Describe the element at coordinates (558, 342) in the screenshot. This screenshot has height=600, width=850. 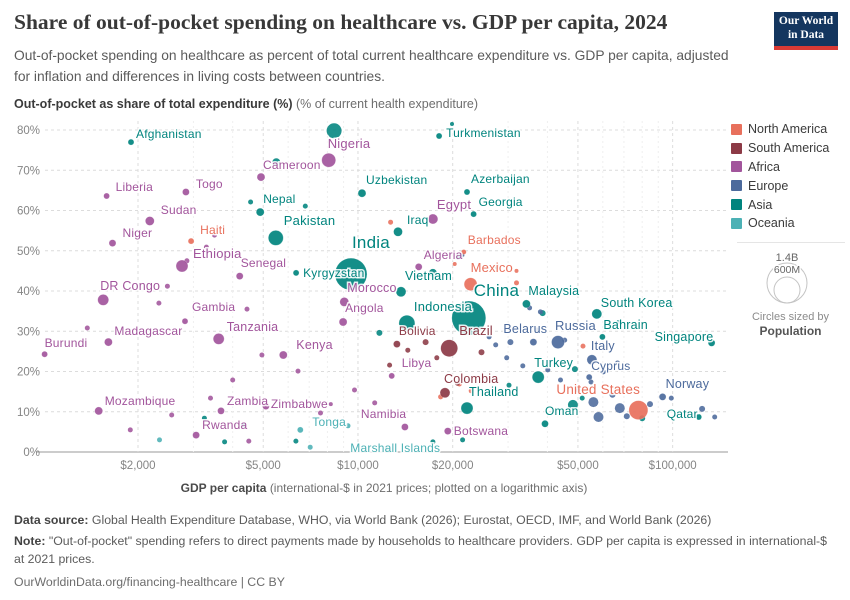
I see `point-russia` at that location.